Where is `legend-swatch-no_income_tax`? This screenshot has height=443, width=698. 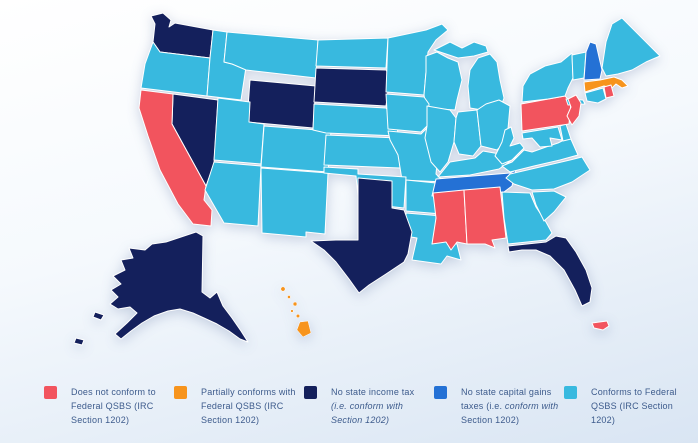 legend-swatch-no_income_tax is located at coordinates (310, 392).